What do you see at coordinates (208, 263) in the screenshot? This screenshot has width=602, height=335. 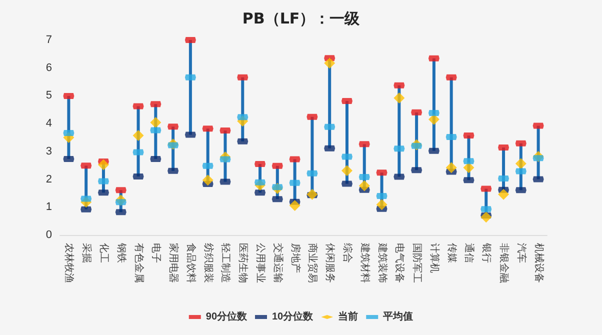 I see `x-tick-label: 纺织服装` at bounding box center [208, 263].